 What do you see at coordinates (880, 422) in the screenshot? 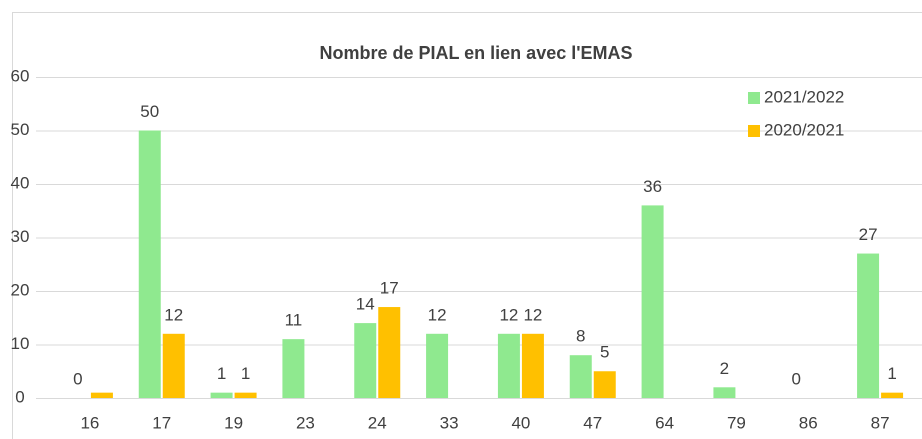
I see `x-tick-label: 87` at bounding box center [880, 422].